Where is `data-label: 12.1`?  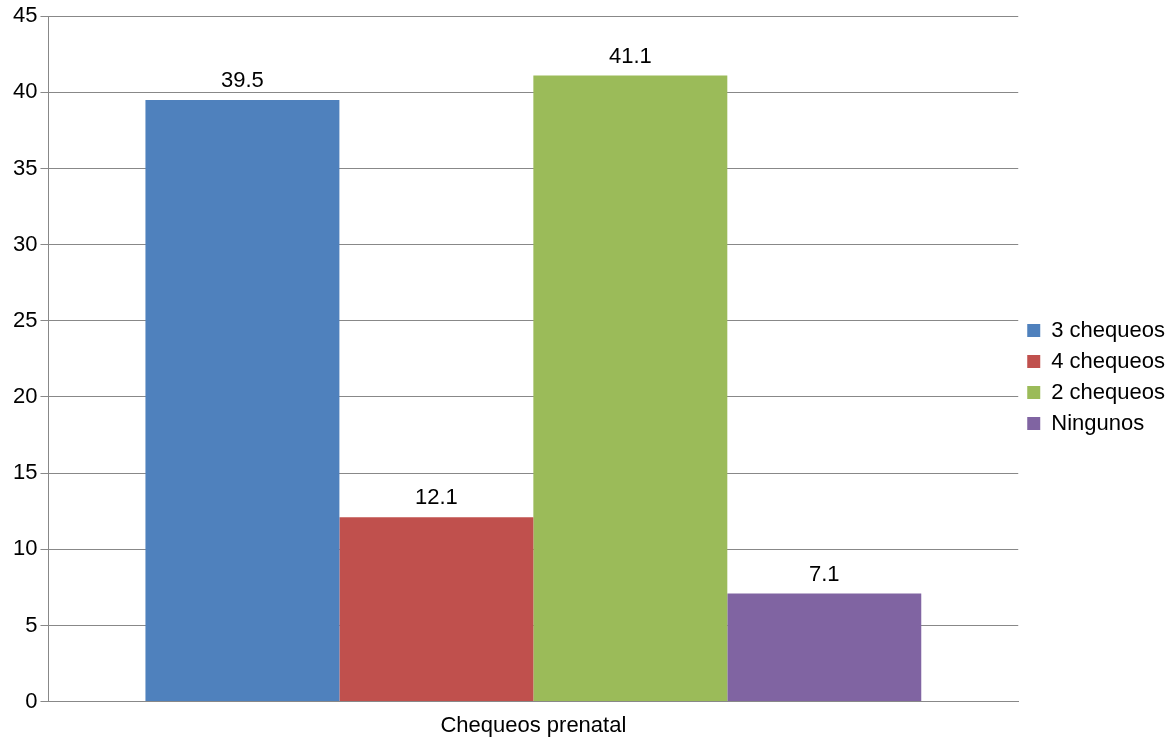
data-label: 12.1 is located at coordinates (436, 497).